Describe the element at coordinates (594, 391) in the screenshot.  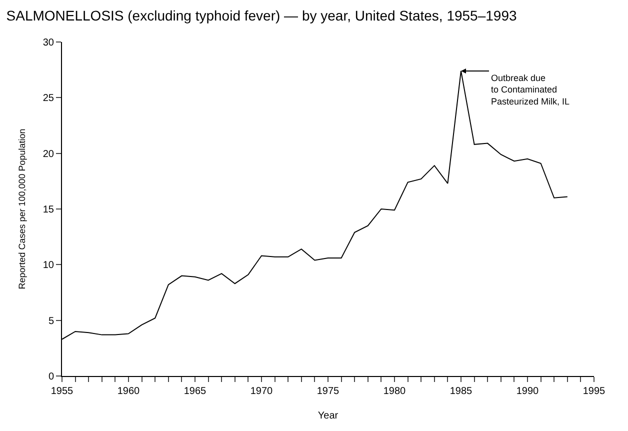
I see `x-tick-label: 1995` at that location.